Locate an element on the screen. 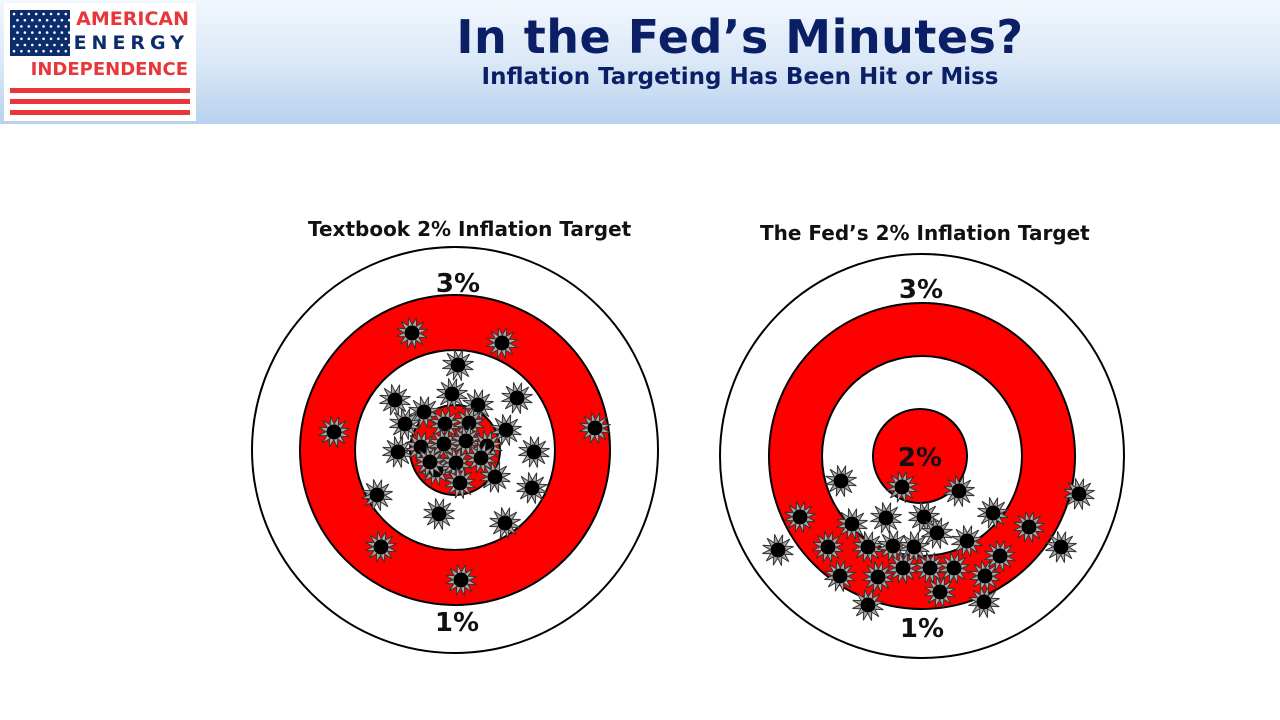 The image size is (1280, 720). fed-label-3pct: 3% is located at coordinates (921, 290).